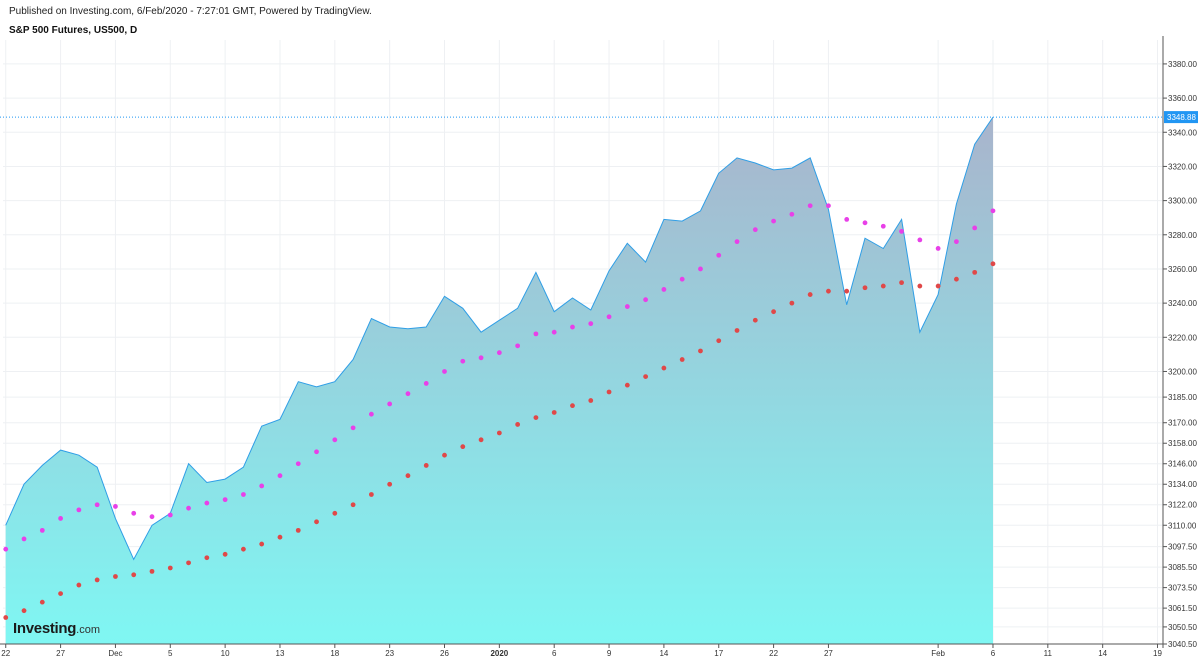 Image resolution: width=1200 pixels, height=660 pixels. Describe the element at coordinates (45, 628) in the screenshot. I see `logo-brand: Investing` at that location.